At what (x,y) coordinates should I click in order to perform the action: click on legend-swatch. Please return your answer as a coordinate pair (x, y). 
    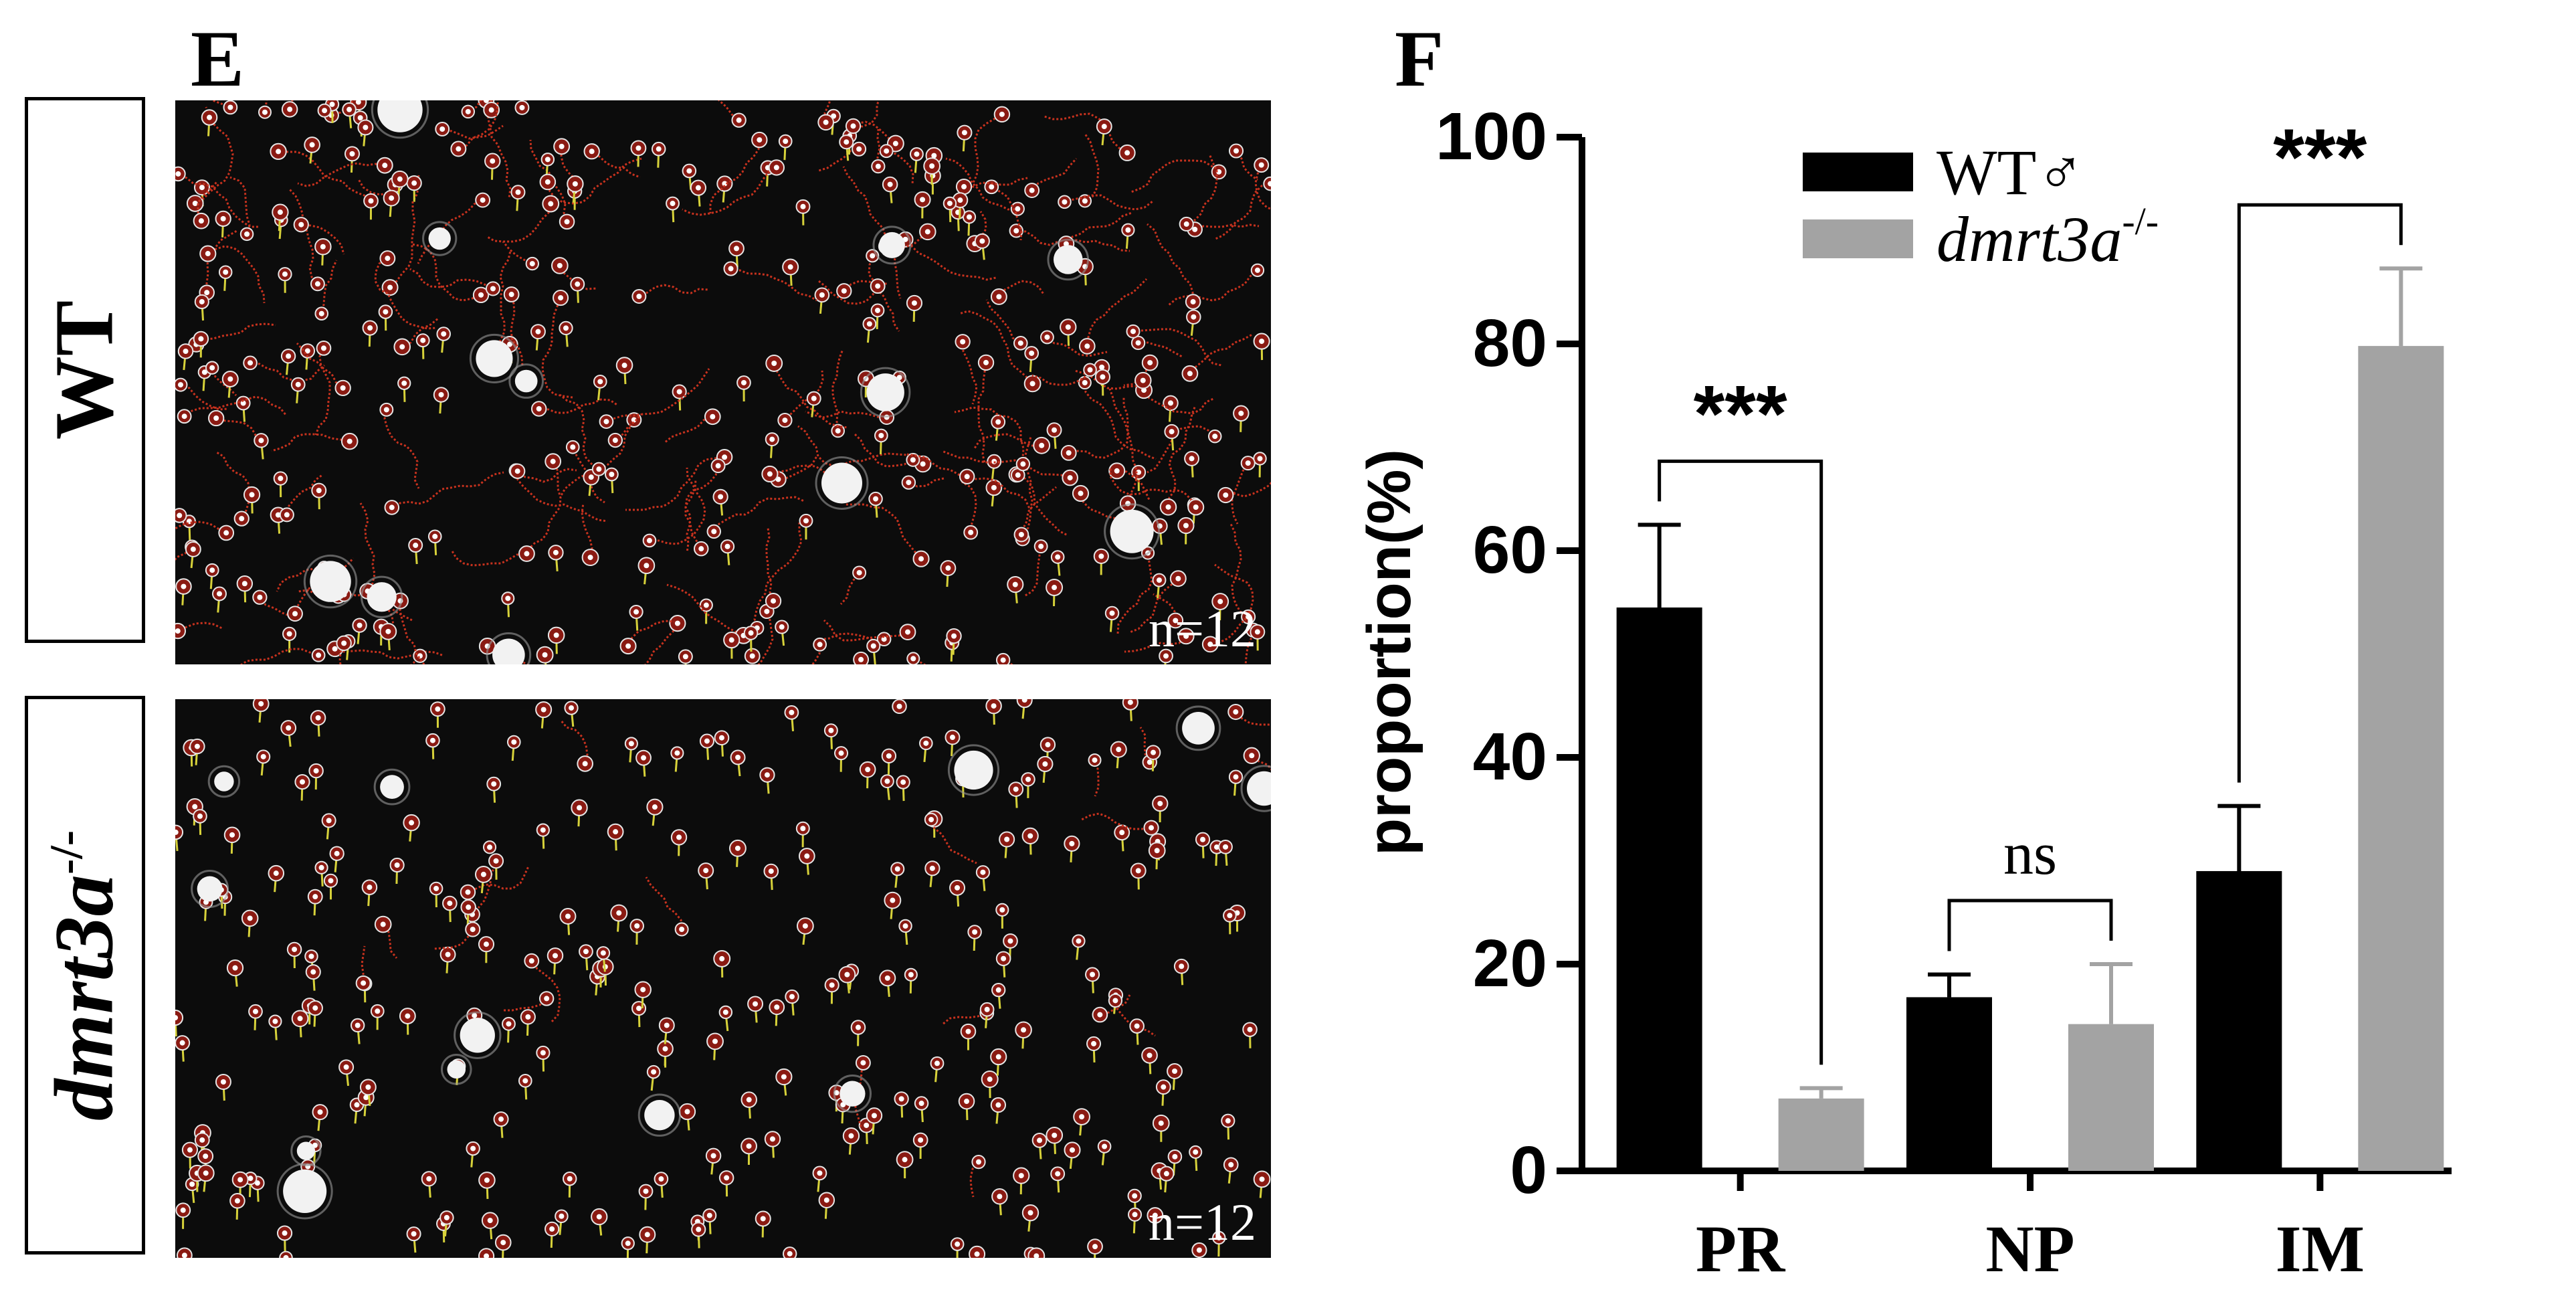
    Looking at the image, I should click on (1858, 239).